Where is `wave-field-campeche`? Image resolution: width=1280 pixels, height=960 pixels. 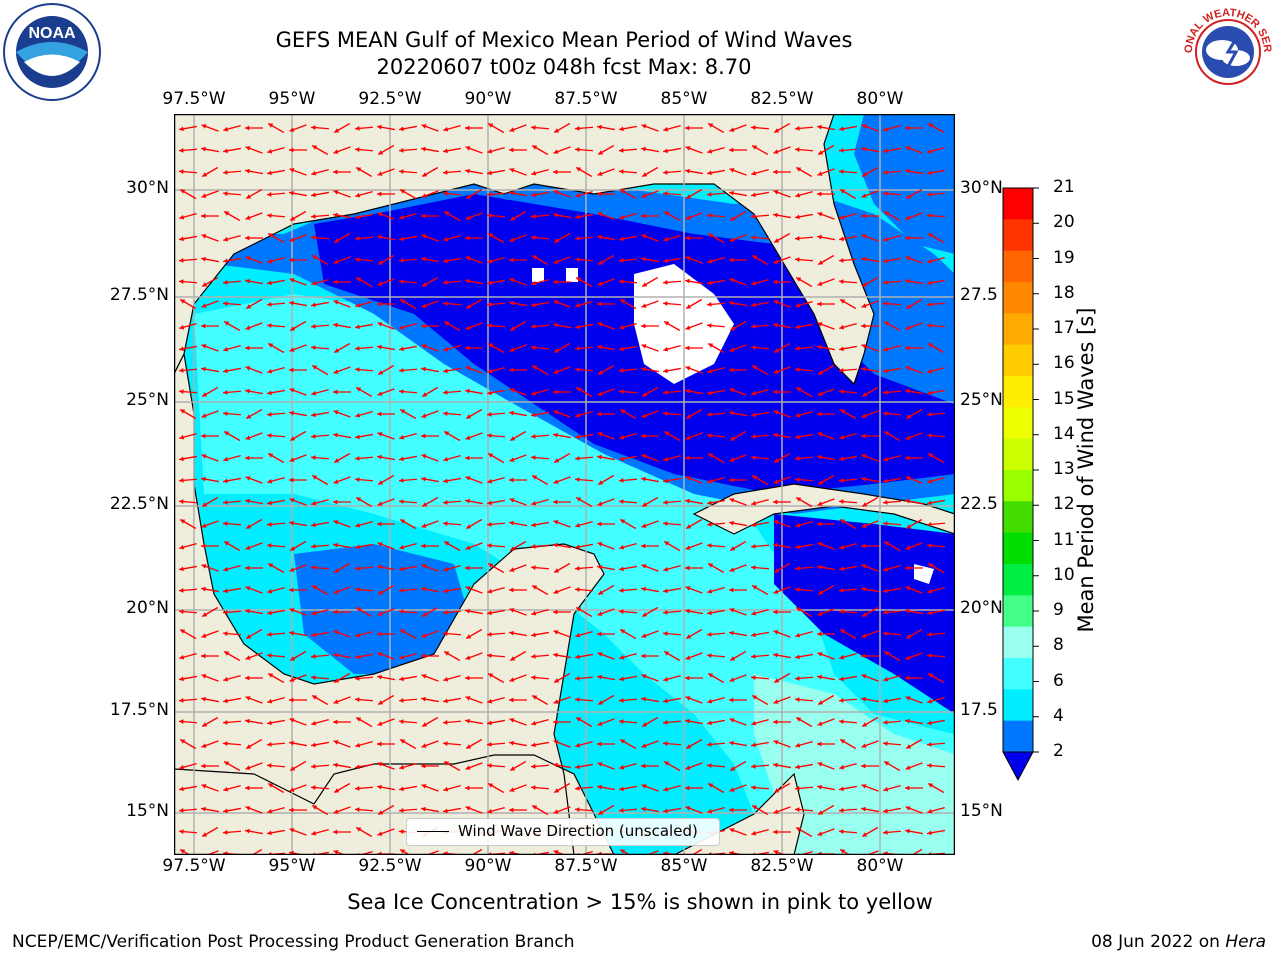
wave-field-campeche is located at coordinates (384, 609).